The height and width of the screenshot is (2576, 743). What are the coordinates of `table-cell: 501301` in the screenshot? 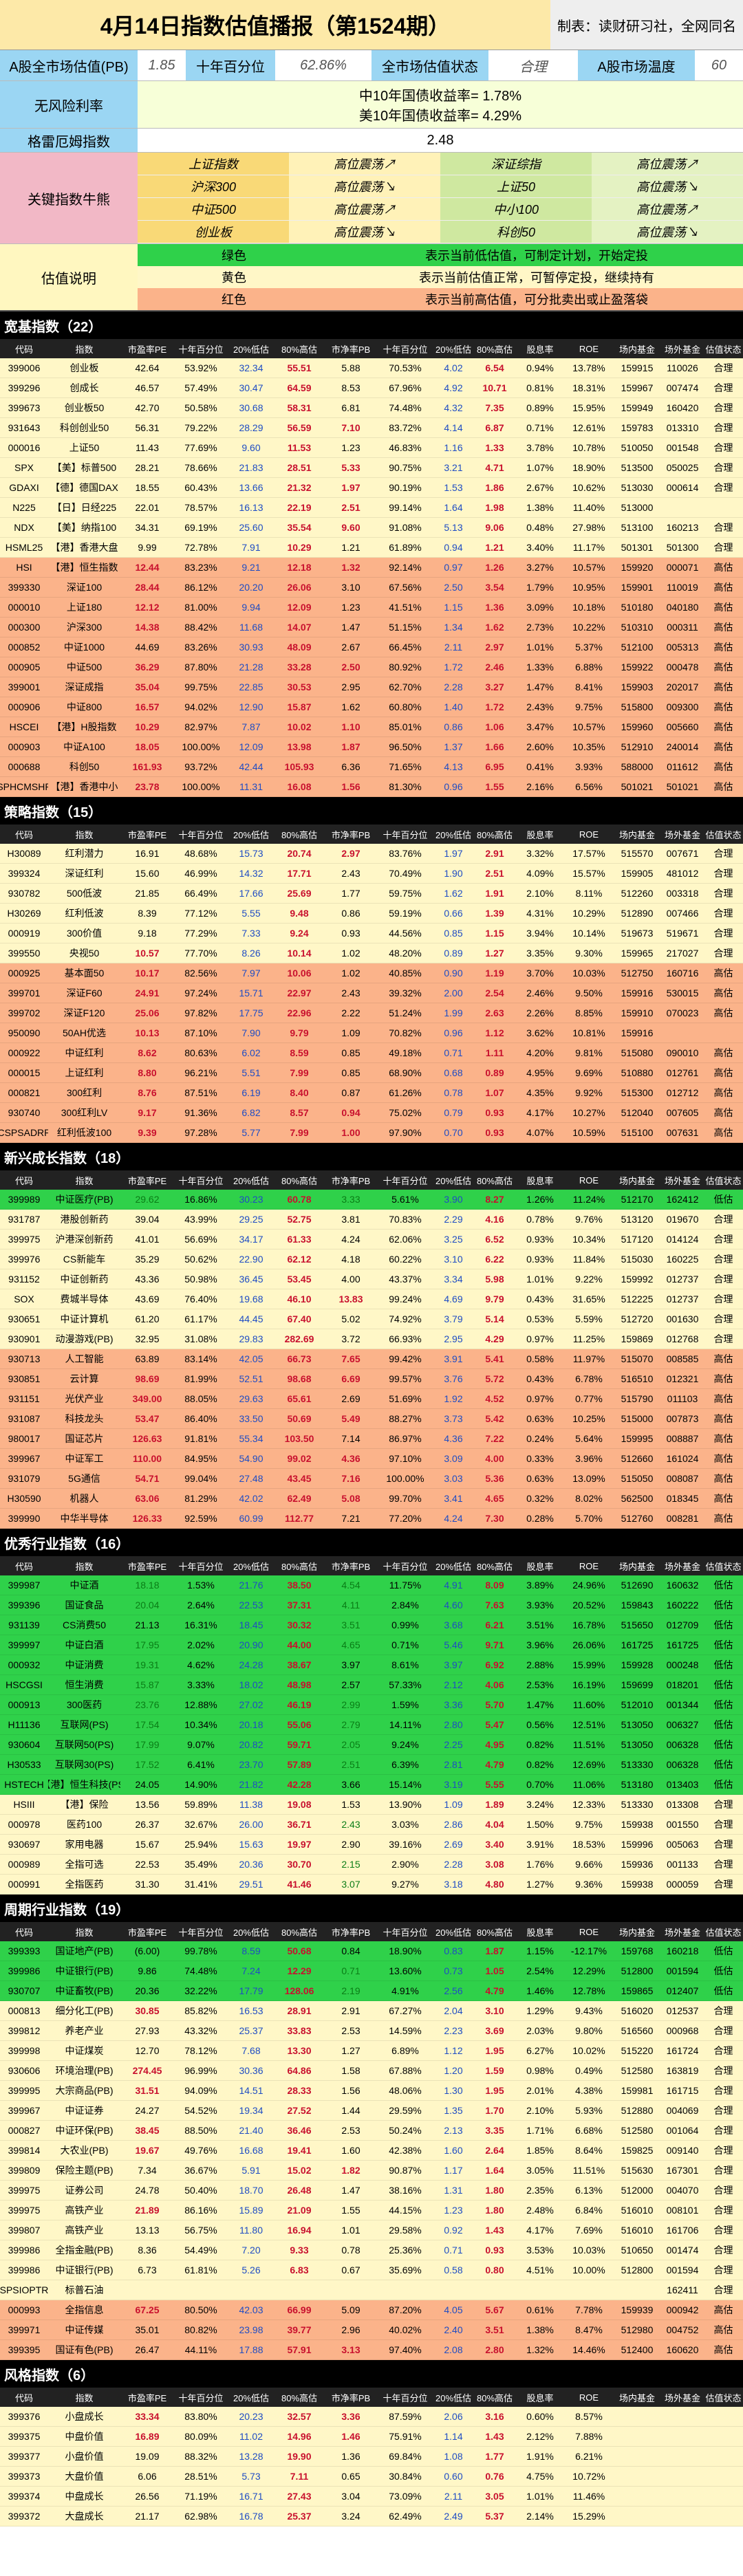 It's located at (637, 547).